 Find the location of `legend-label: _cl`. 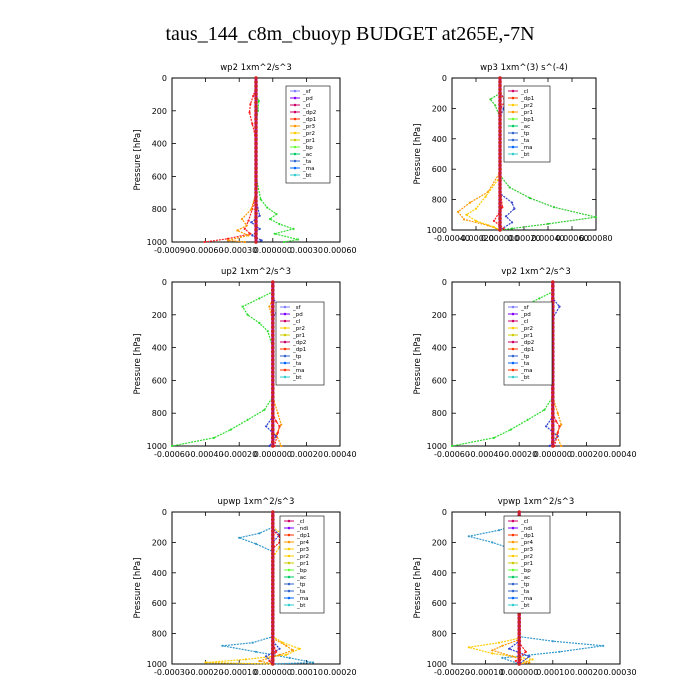

legend-label: _cl is located at coordinates (524, 92).